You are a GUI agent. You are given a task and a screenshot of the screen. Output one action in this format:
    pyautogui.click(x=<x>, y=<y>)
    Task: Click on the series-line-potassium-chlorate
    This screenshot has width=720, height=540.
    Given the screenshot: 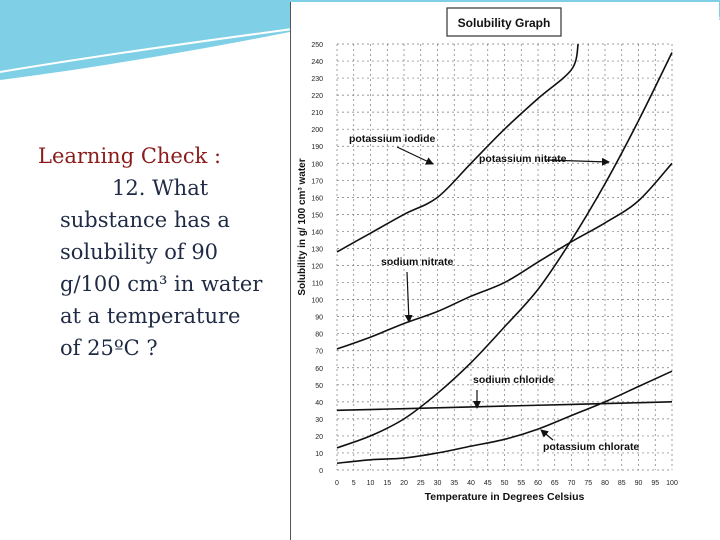 What is the action you would take?
    pyautogui.click(x=504, y=417)
    